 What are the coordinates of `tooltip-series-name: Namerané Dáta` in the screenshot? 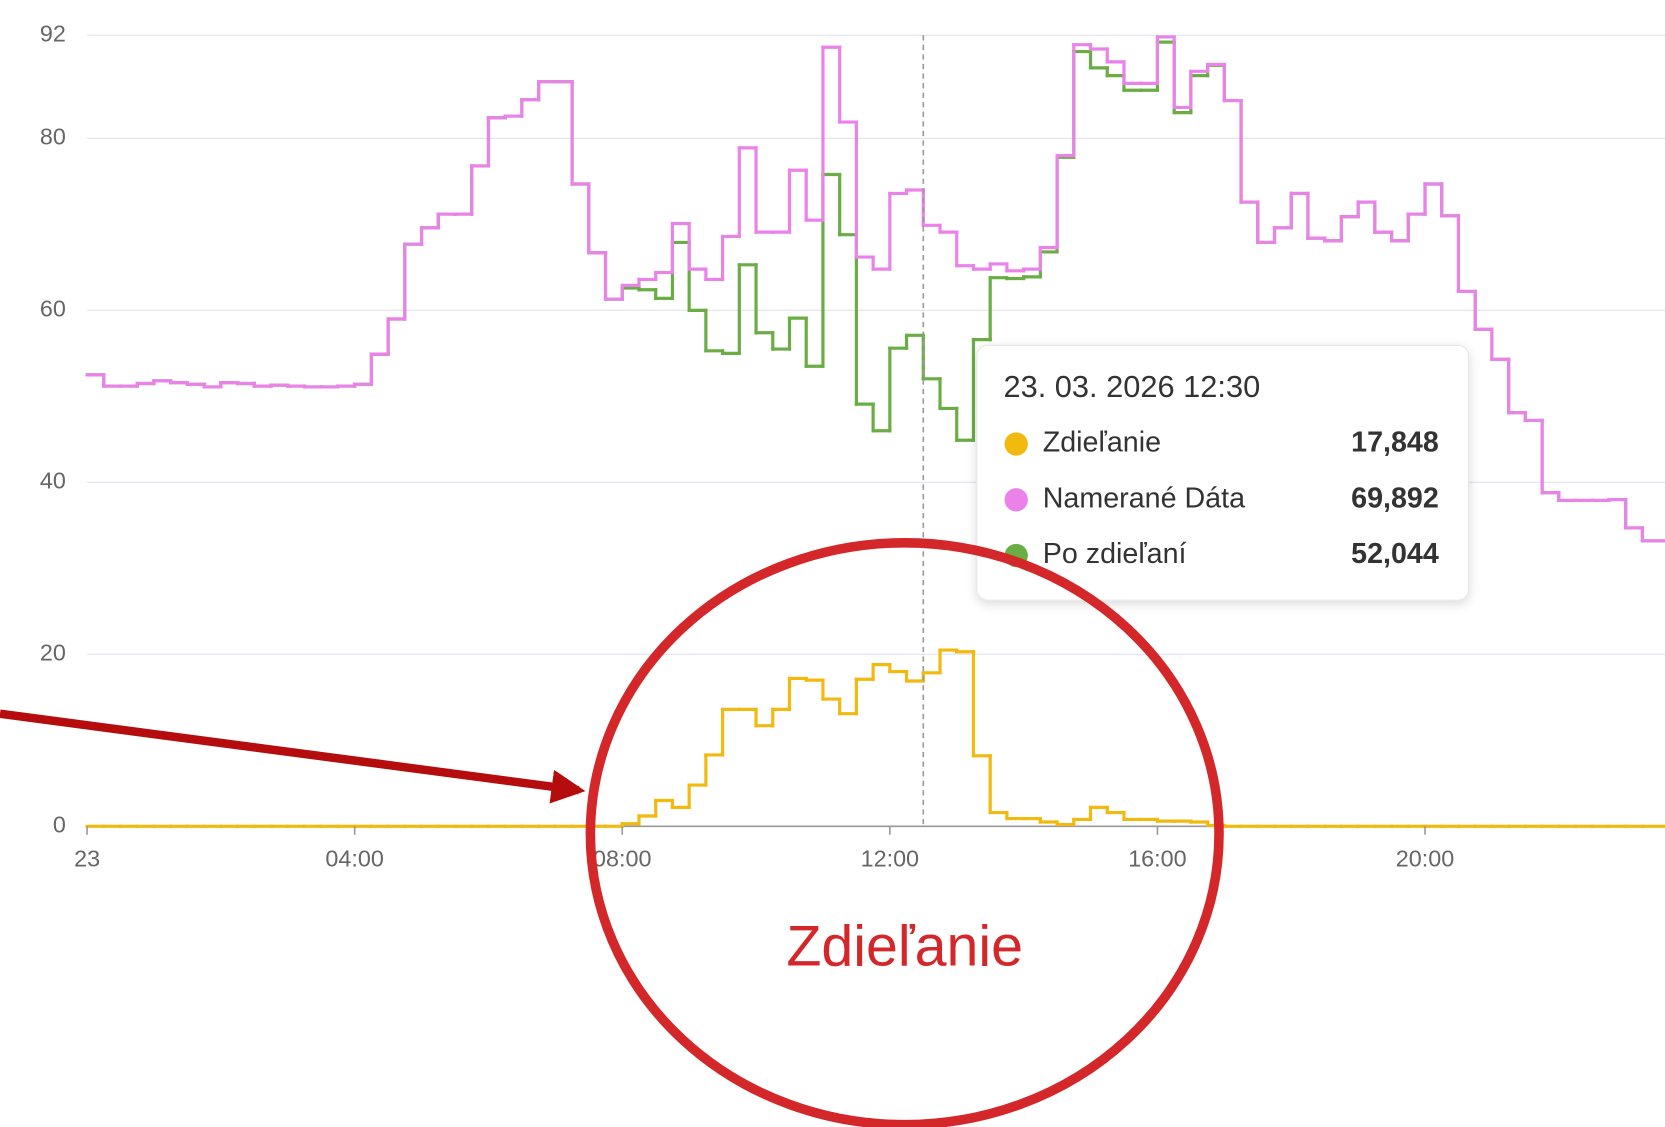 It's located at (1144, 498).